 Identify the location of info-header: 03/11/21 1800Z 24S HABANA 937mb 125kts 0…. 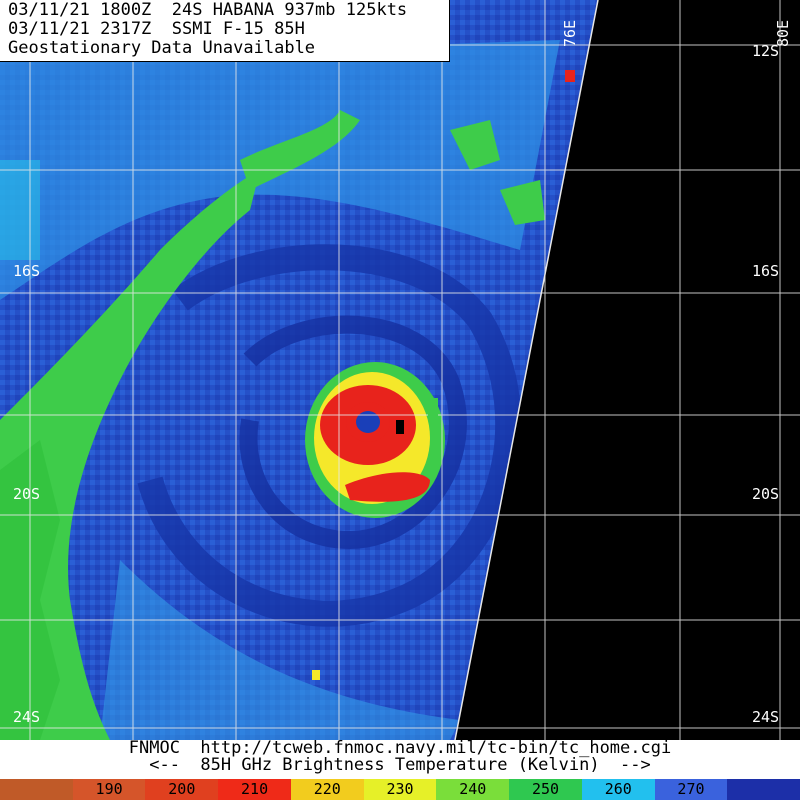
(225, 31).